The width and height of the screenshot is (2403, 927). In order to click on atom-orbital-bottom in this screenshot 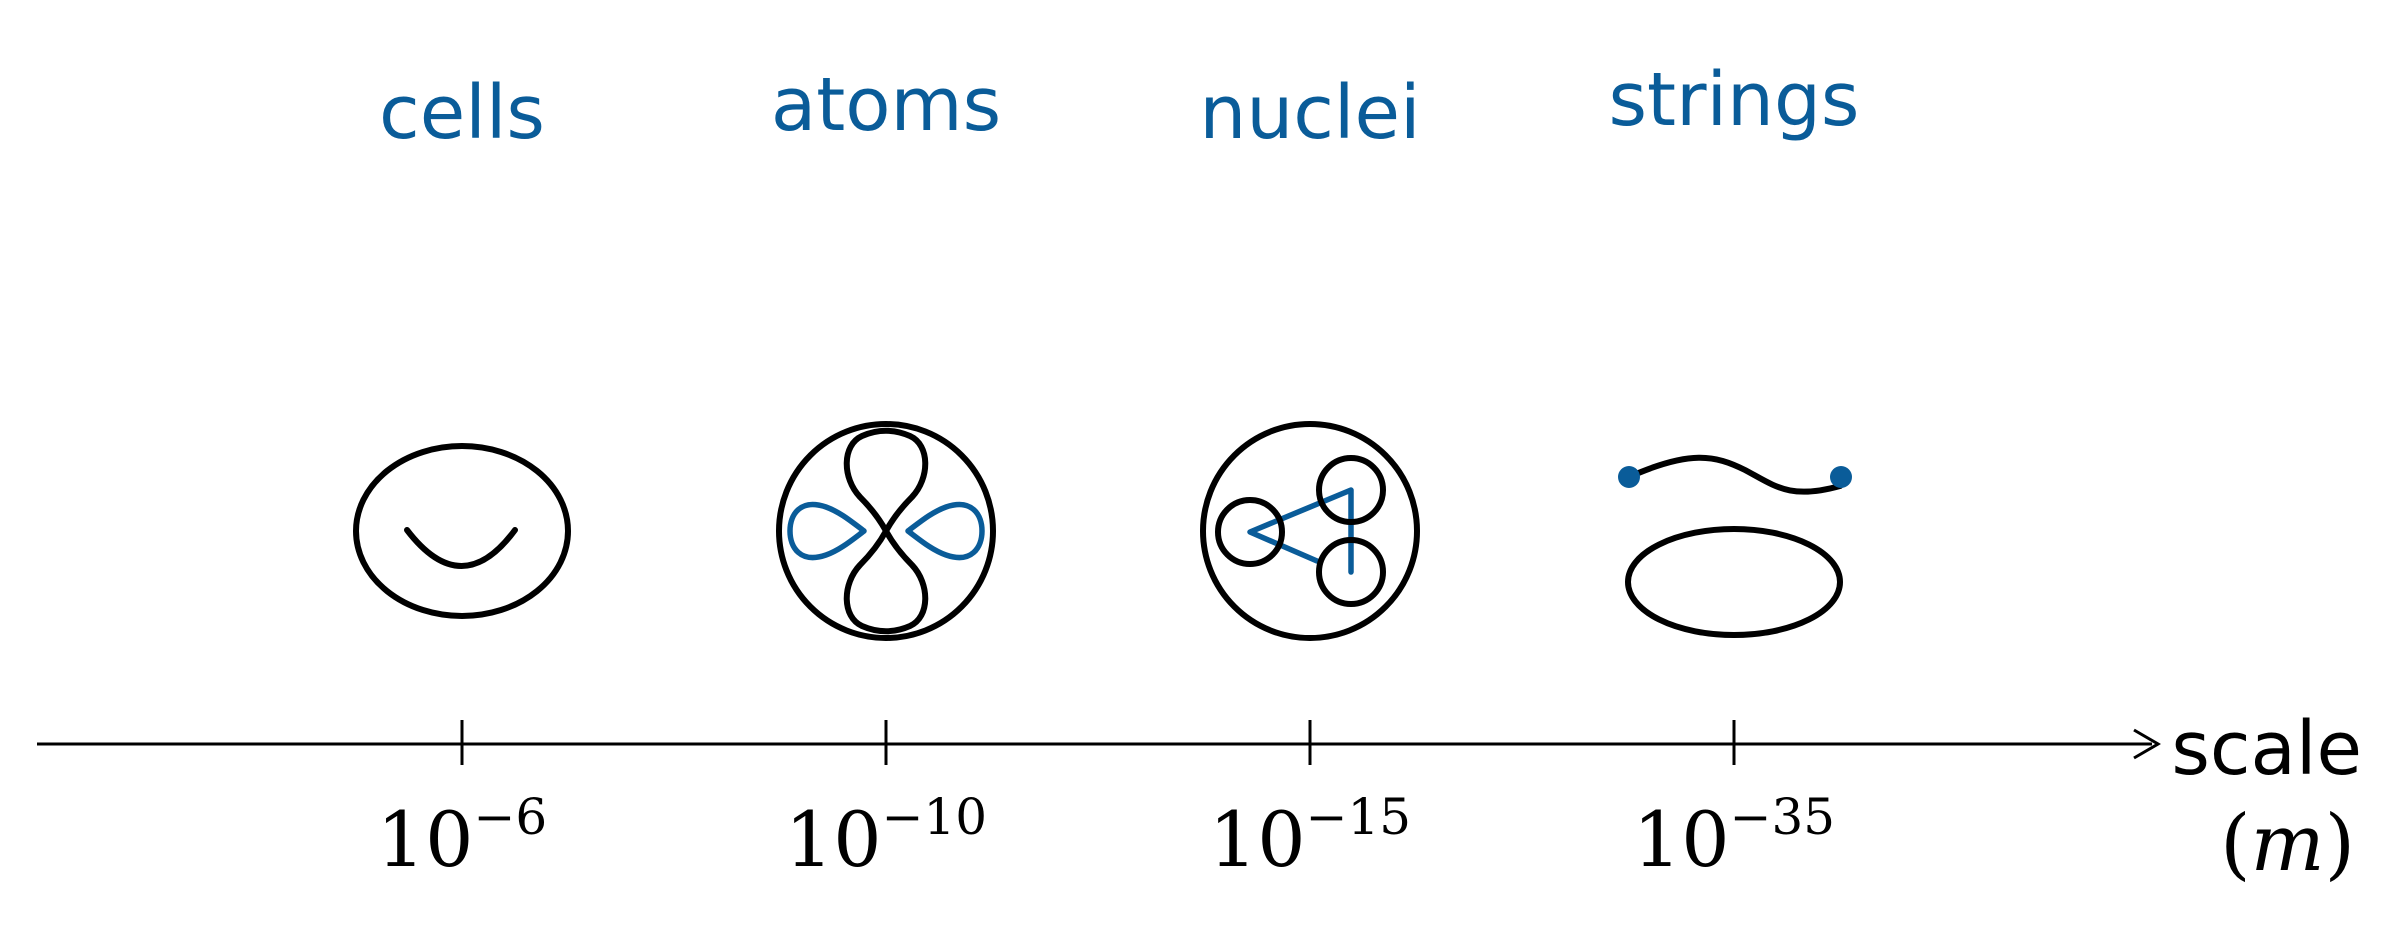, I will do `click(886, 581)`.